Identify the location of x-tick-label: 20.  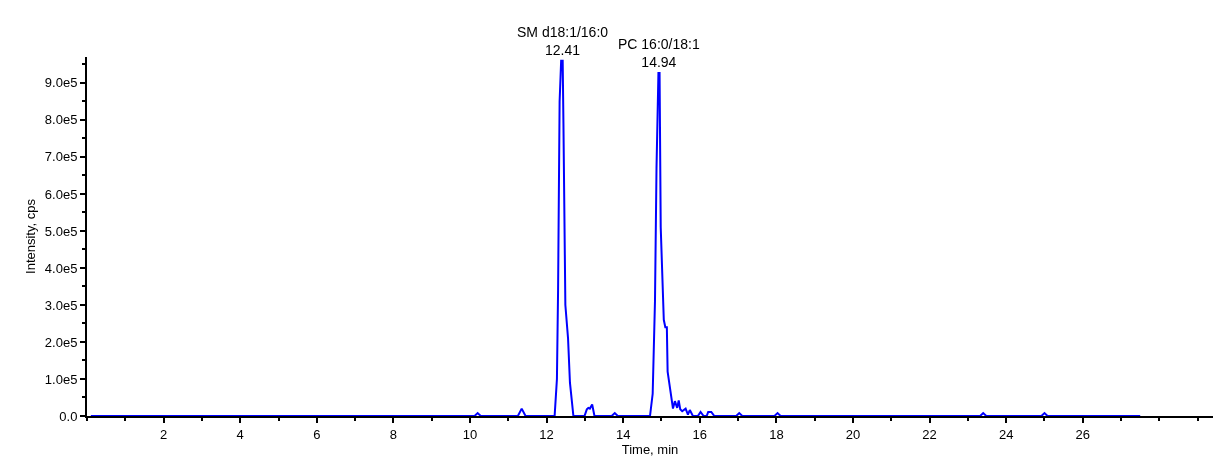
(853, 434).